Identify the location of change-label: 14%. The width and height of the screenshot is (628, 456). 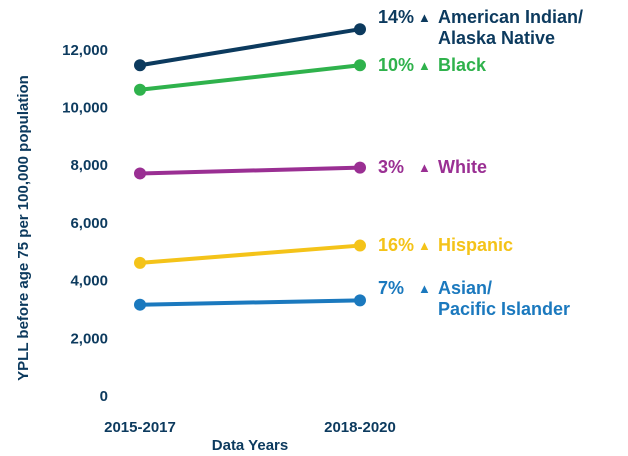
(396, 16).